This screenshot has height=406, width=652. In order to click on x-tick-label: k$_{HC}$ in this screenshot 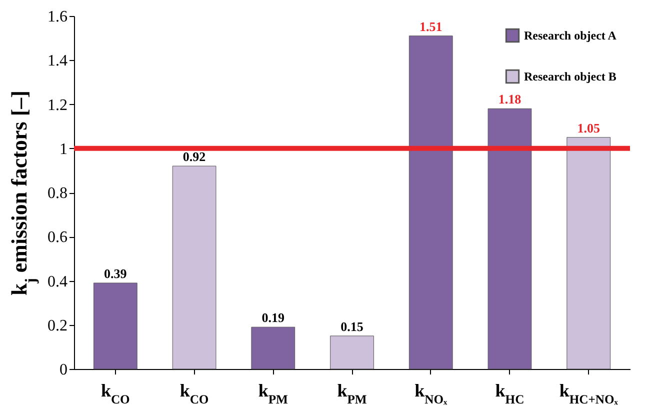, I will do `click(509, 393)`.